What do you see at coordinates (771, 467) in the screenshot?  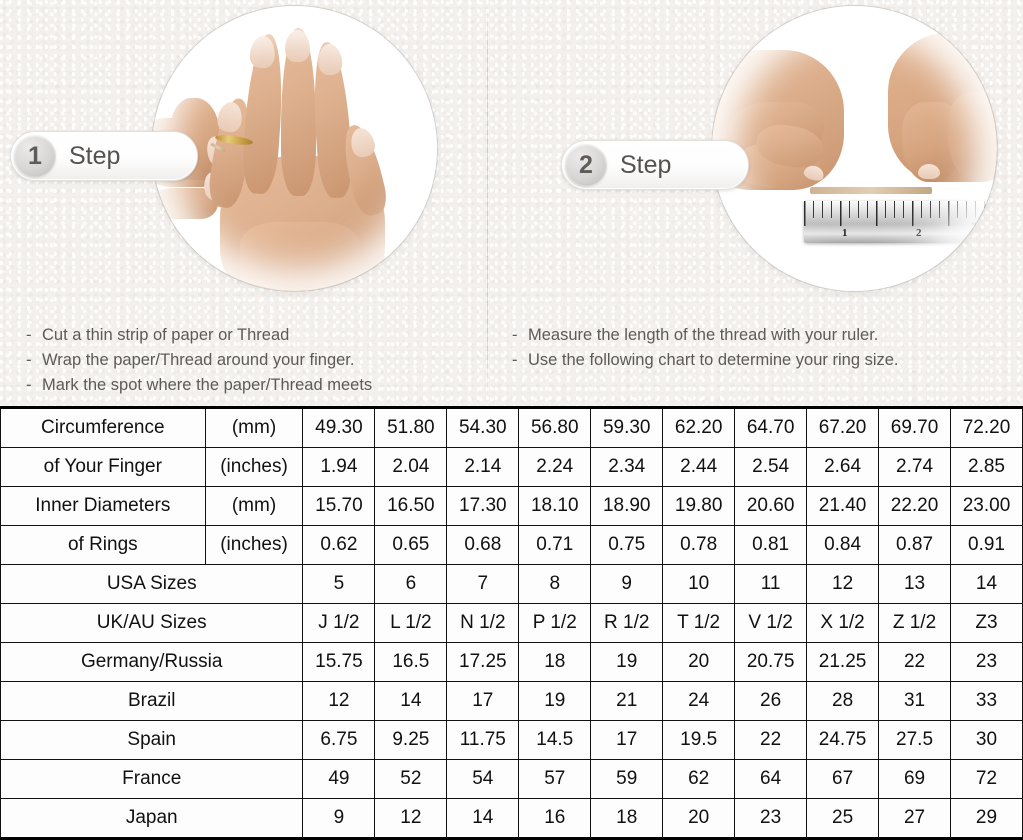 I see `cell: 2.54` at bounding box center [771, 467].